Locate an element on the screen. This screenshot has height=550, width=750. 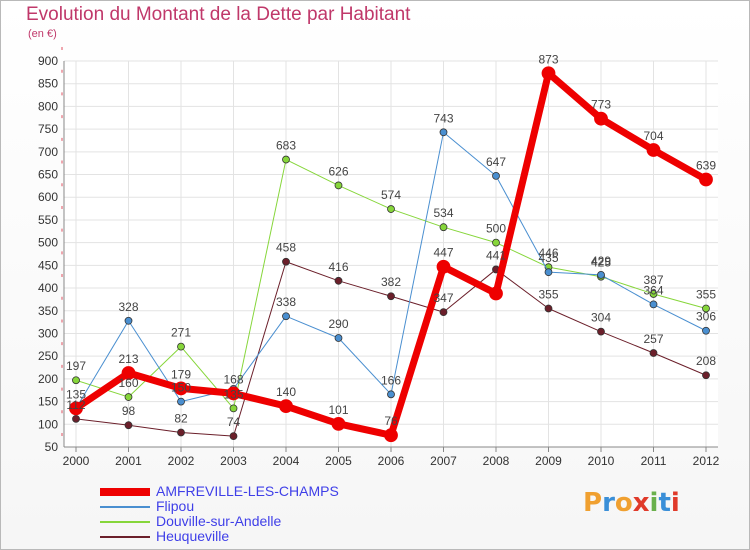
y-tick-label: 250 is located at coordinates (48, 356).